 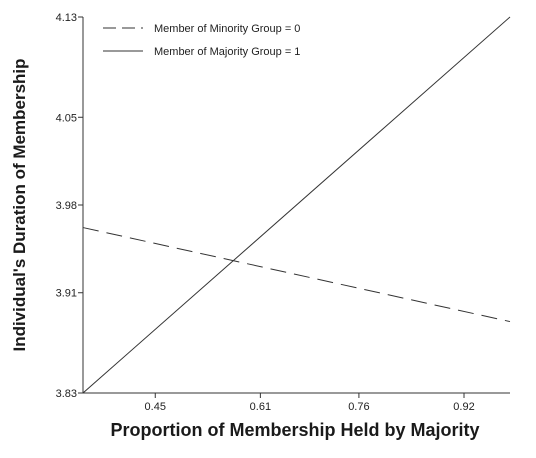 I want to click on y-tick-label: 3.91, so click(x=66, y=294).